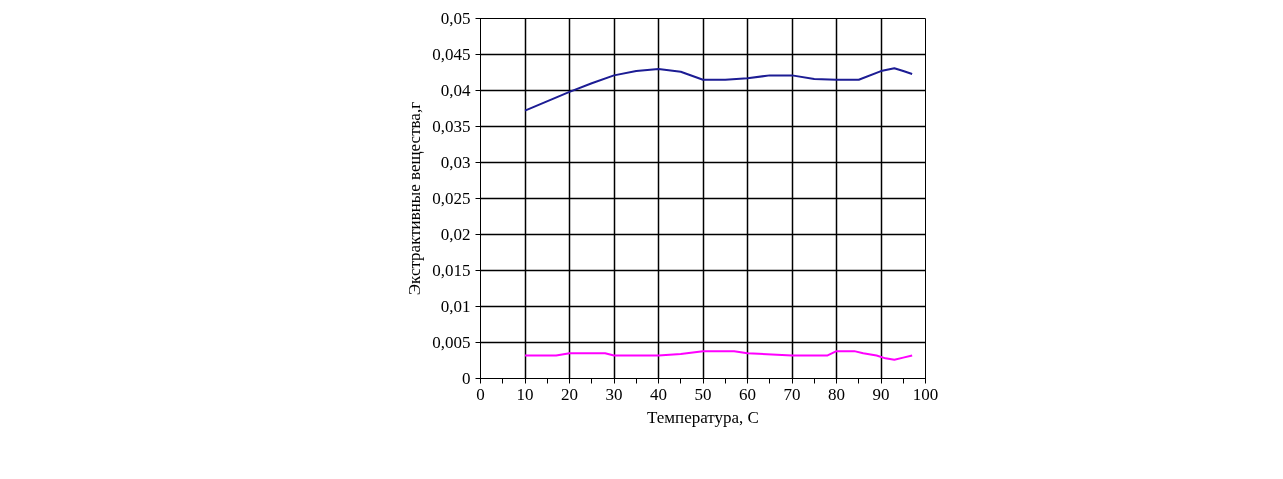 This screenshot has height=479, width=1283. What do you see at coordinates (455, 90) in the screenshot?
I see `y-tick-label: 0,04` at bounding box center [455, 90].